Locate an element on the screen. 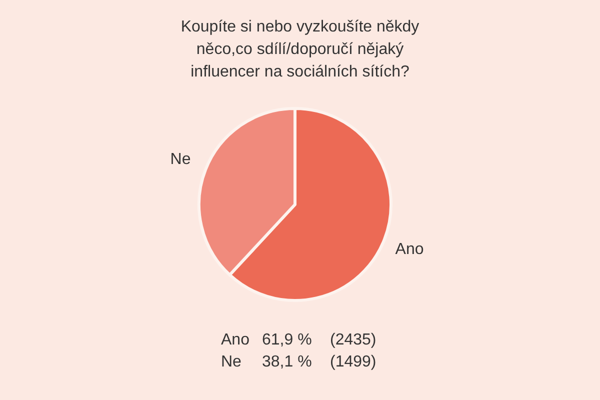 The height and width of the screenshot is (400, 600). text: Ne 38,1 % (1499) is located at coordinates (298, 361).